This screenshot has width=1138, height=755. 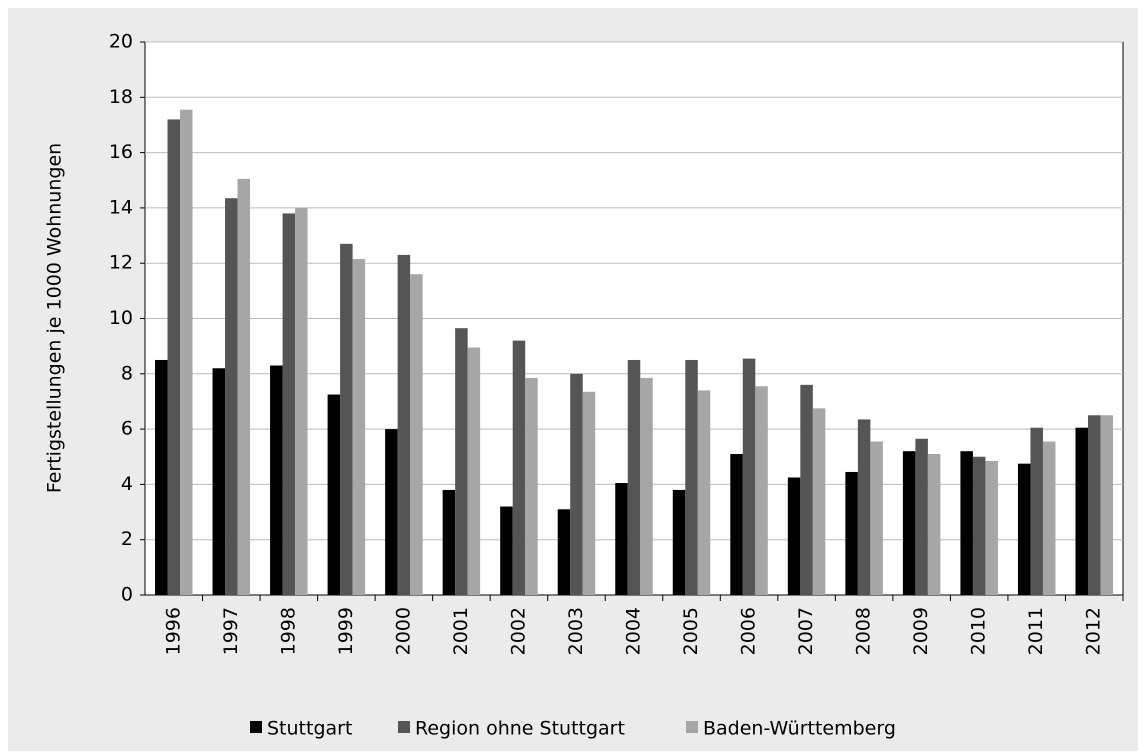 I want to click on y-tick-label: 14, so click(x=121, y=207).